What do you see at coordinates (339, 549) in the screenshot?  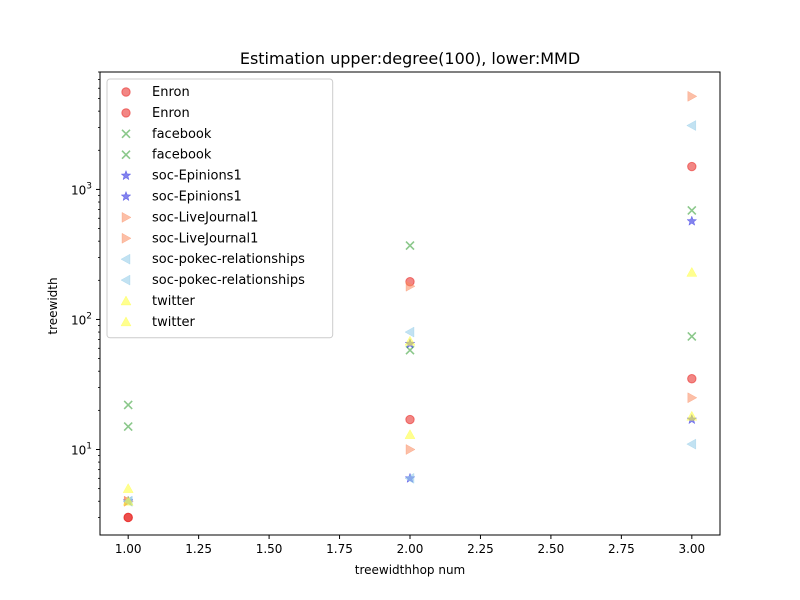 I see `x-tick-label: 1.75` at bounding box center [339, 549].